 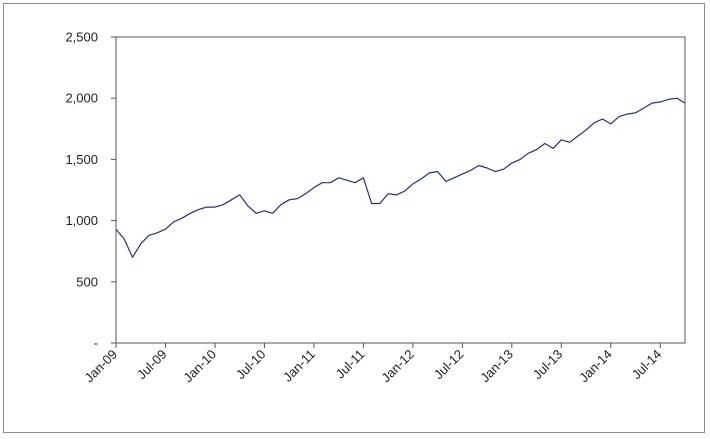 I want to click on x-tick-label: Jan-09, so click(x=100, y=366).